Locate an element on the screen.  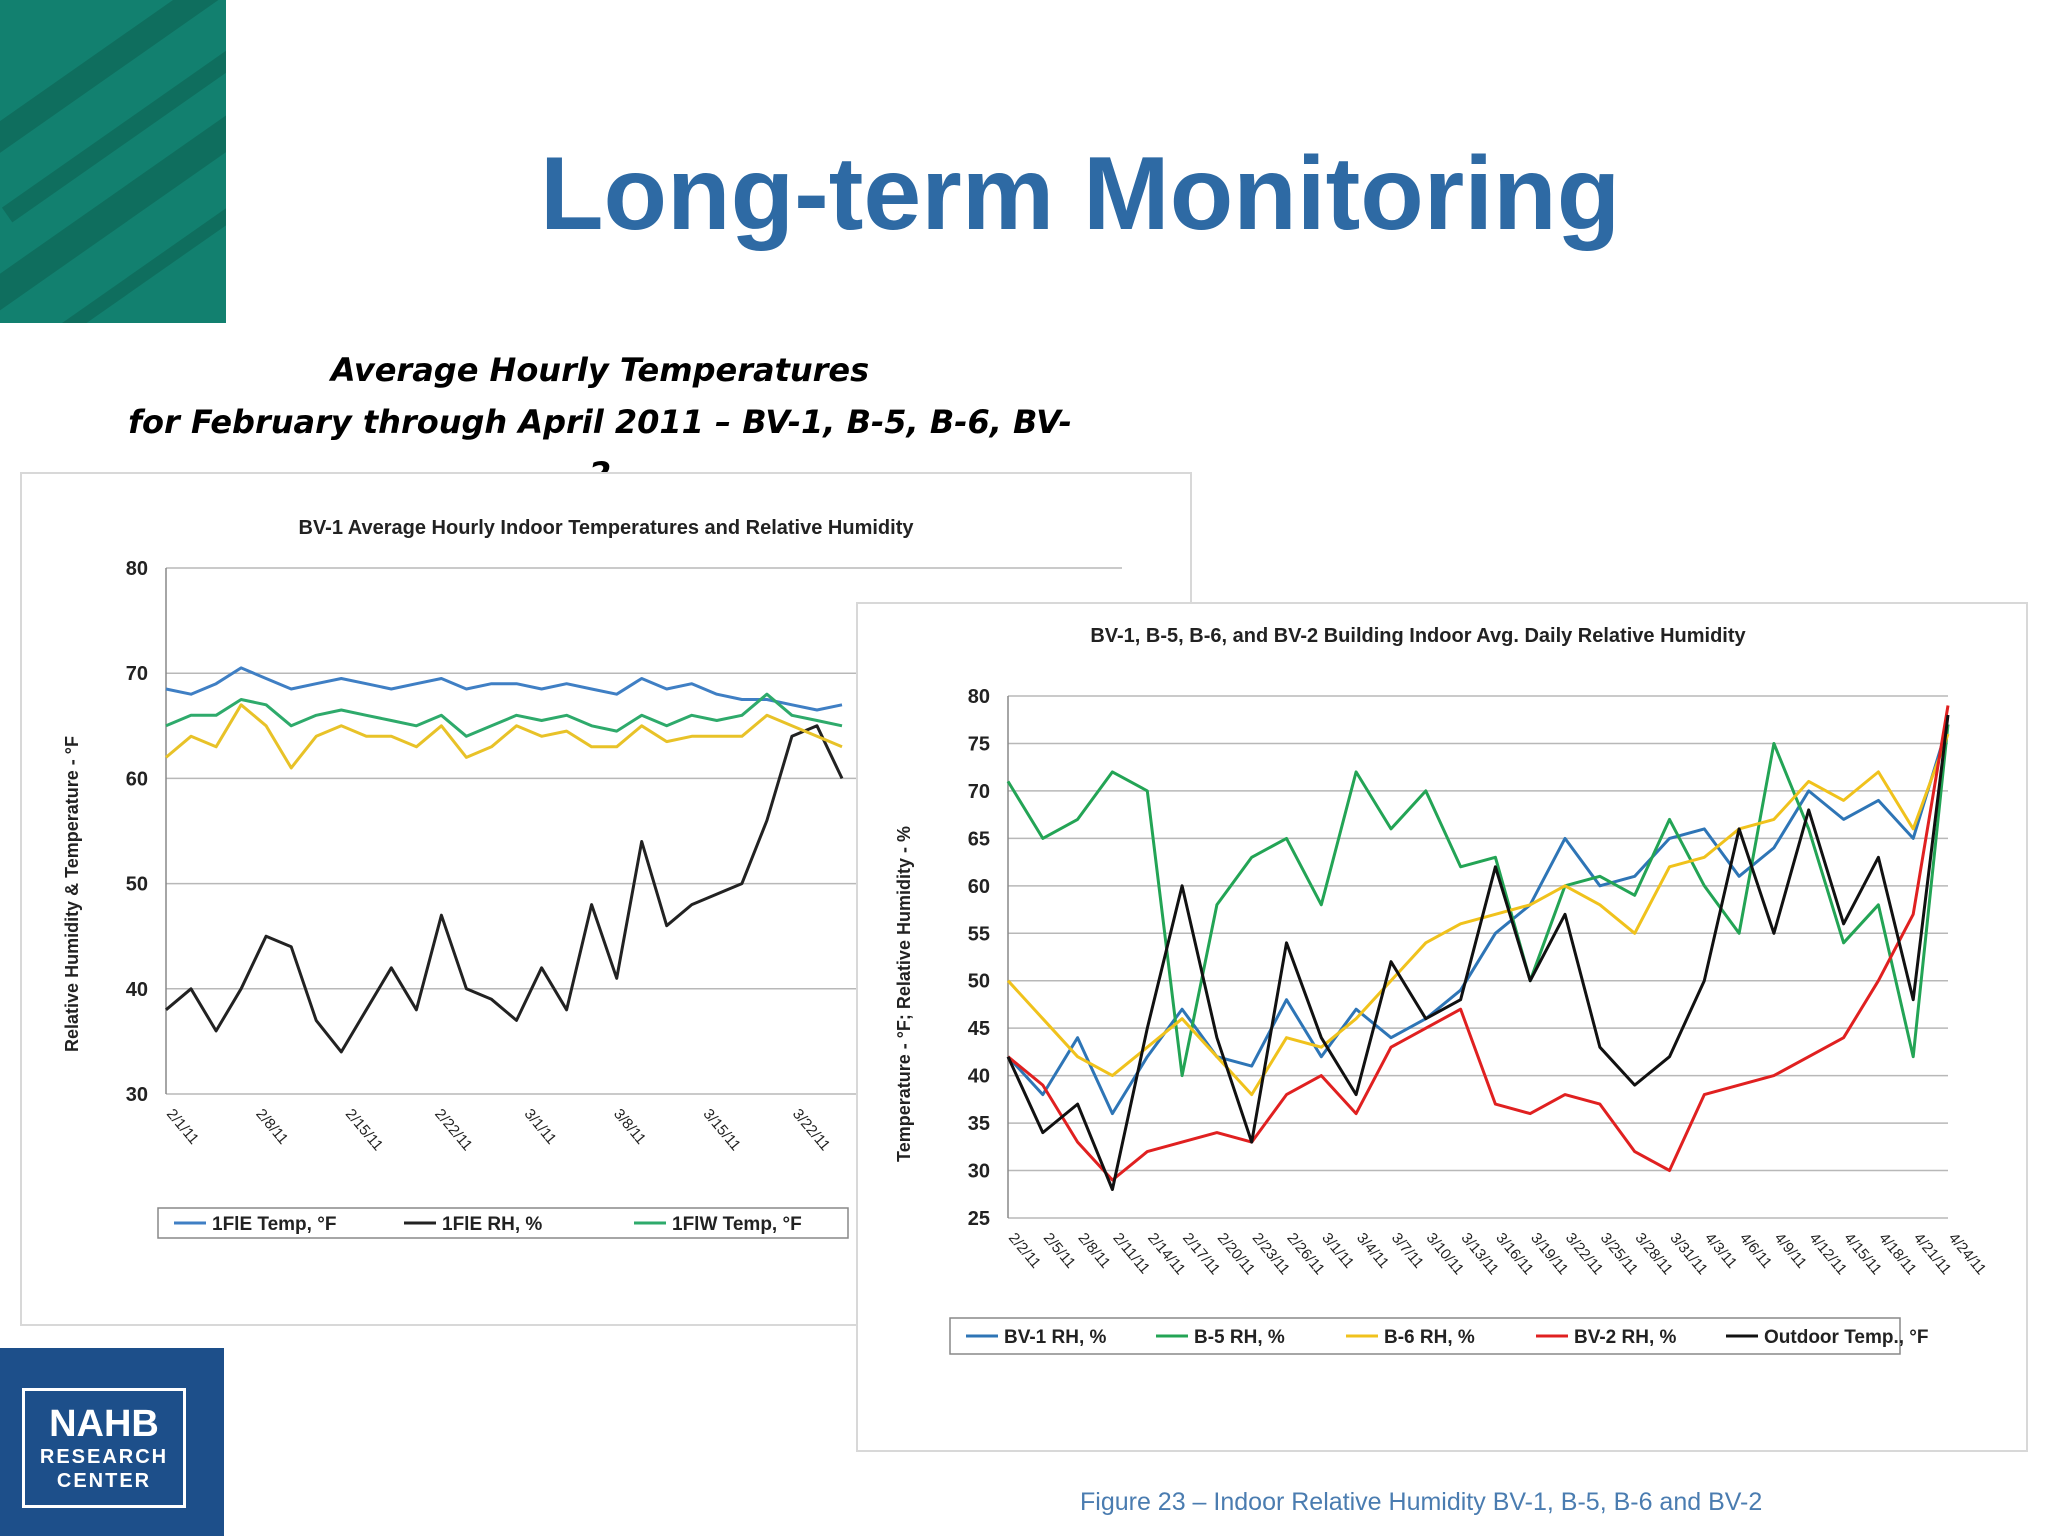
logo-line-1: NAHB is located at coordinates (104, 1424).